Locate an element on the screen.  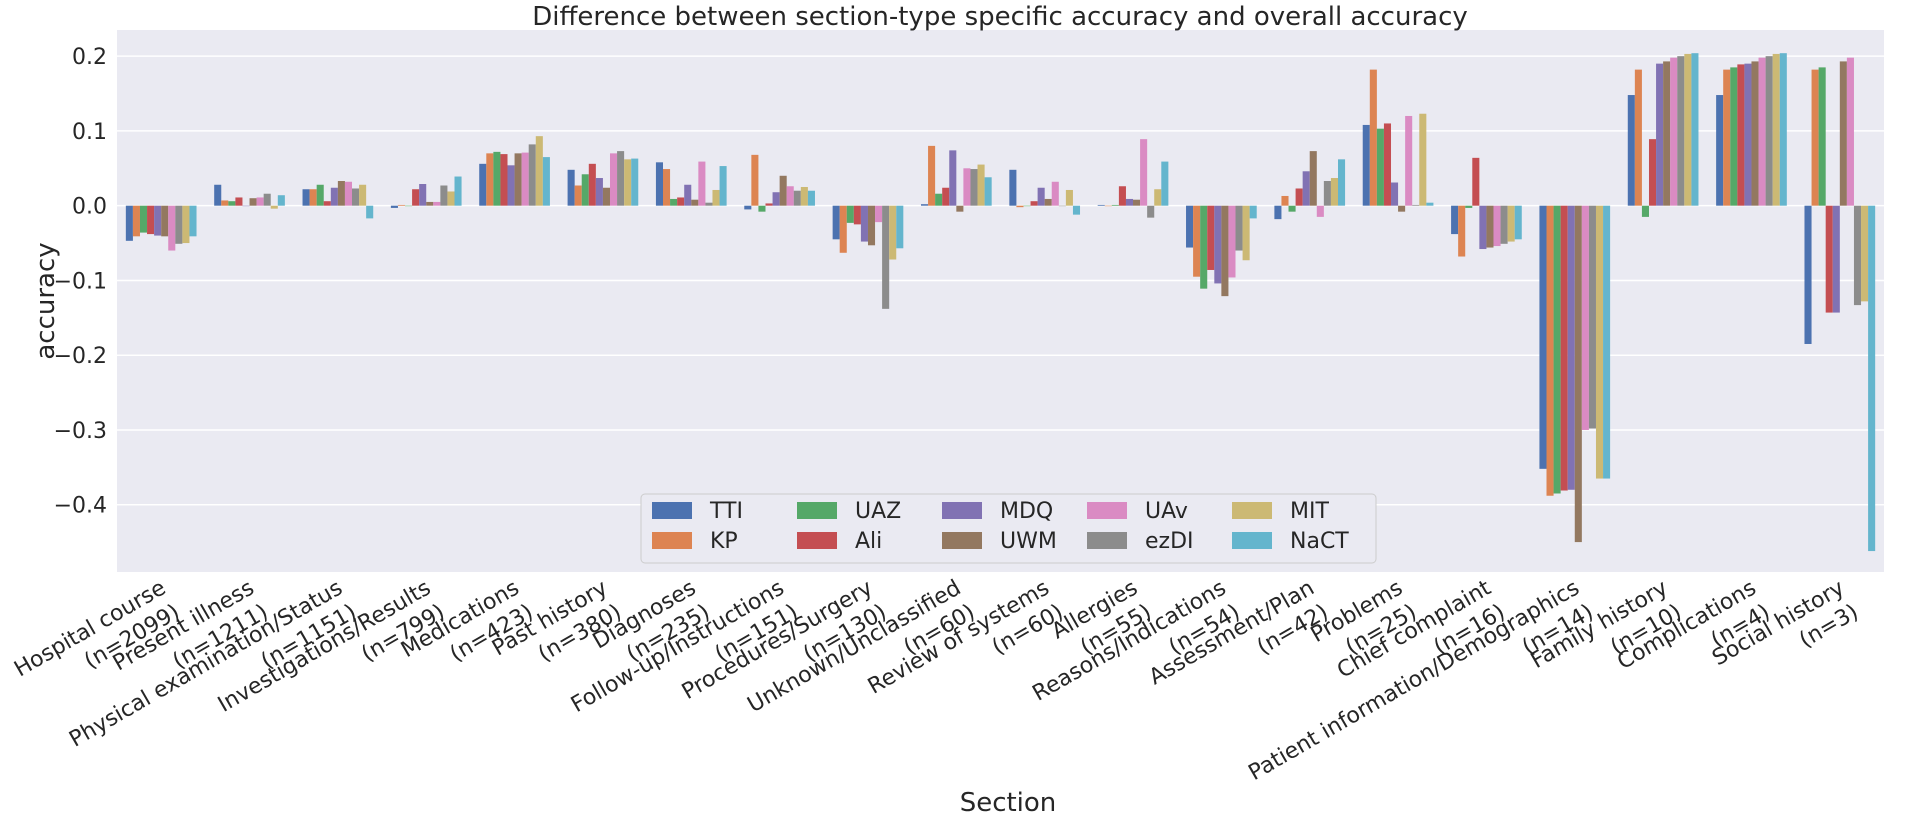
legend-label-mit: MIT is located at coordinates (1309, 511).